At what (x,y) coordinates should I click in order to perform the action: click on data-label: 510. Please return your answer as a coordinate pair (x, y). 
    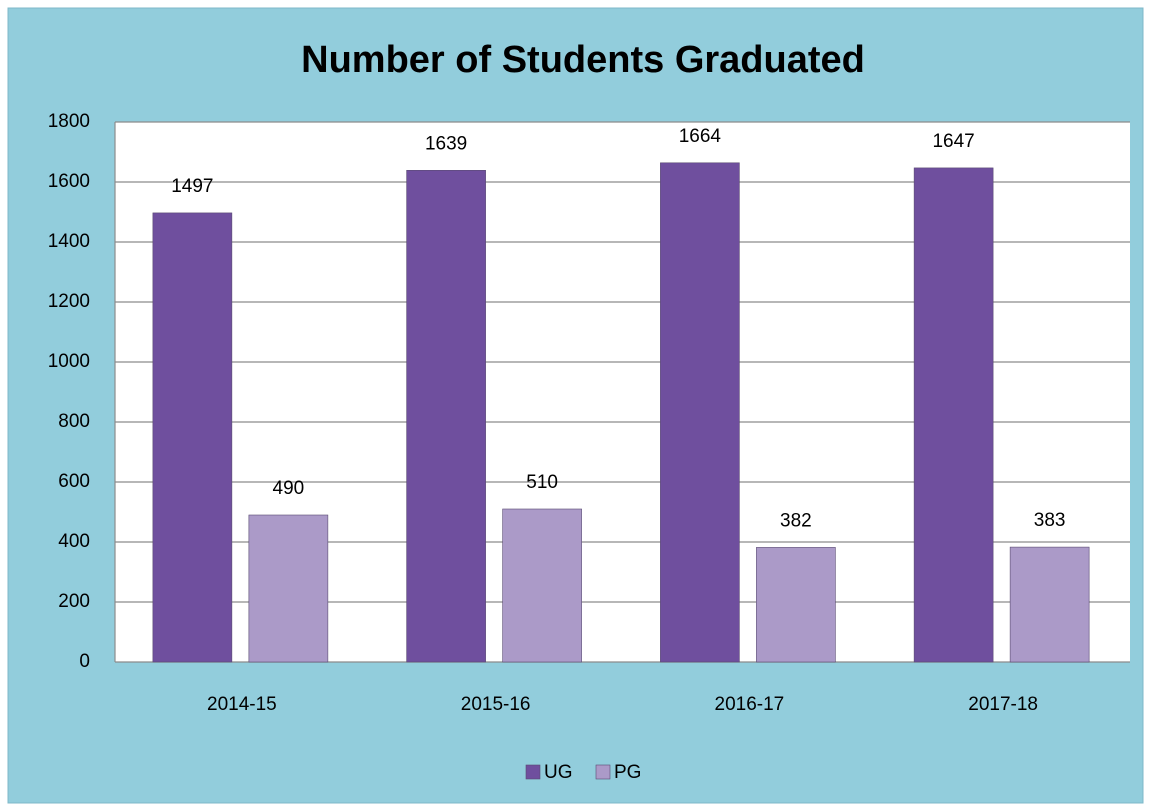
    Looking at the image, I should click on (542, 482).